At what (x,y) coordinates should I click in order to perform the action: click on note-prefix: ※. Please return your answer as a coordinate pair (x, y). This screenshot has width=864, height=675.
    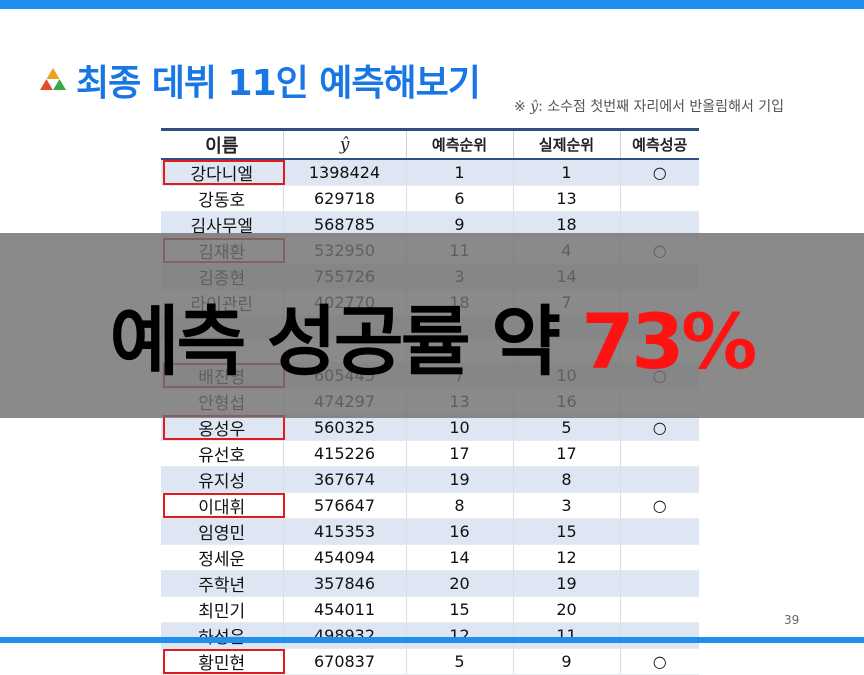
    Looking at the image, I should click on (522, 107).